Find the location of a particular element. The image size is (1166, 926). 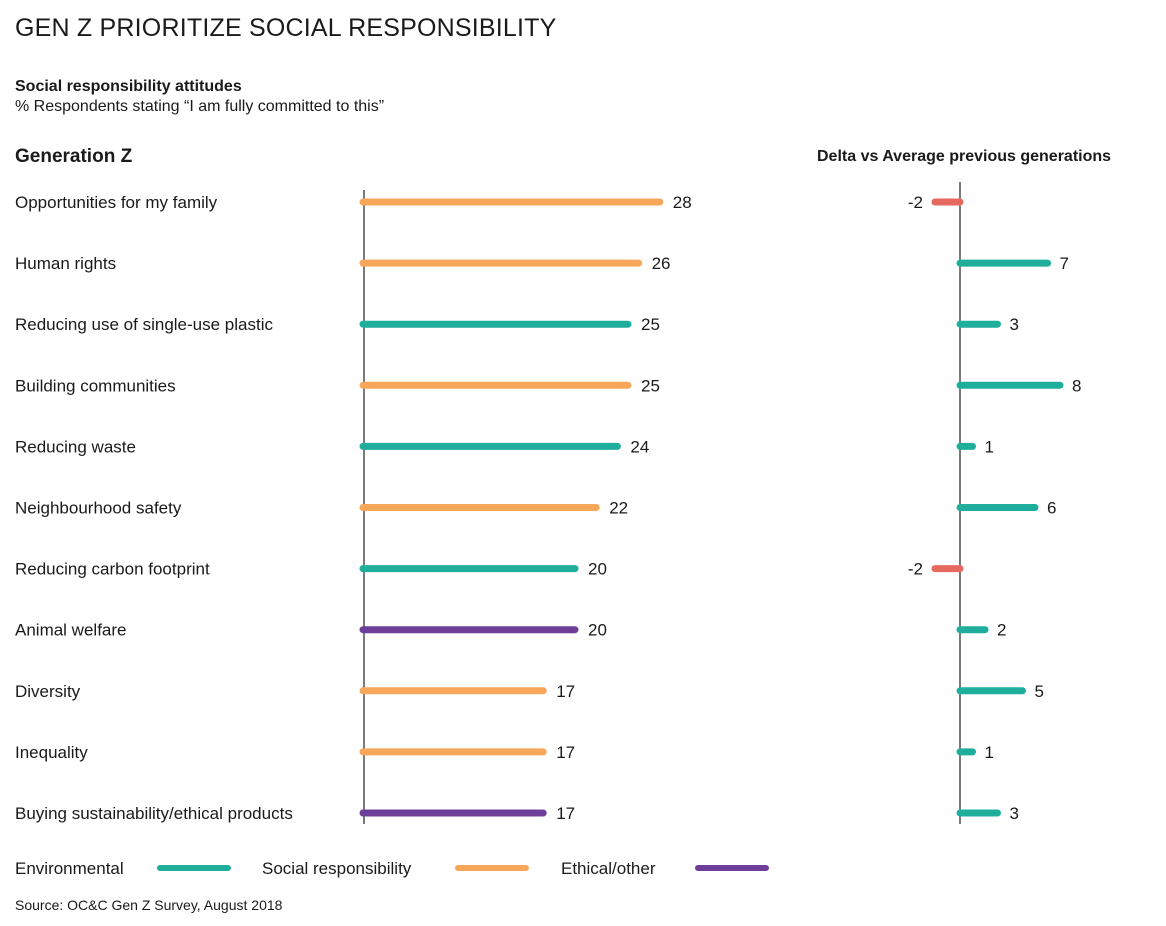

category-label-opportunities-for-my-family: Opportunities for my family is located at coordinates (116, 202).